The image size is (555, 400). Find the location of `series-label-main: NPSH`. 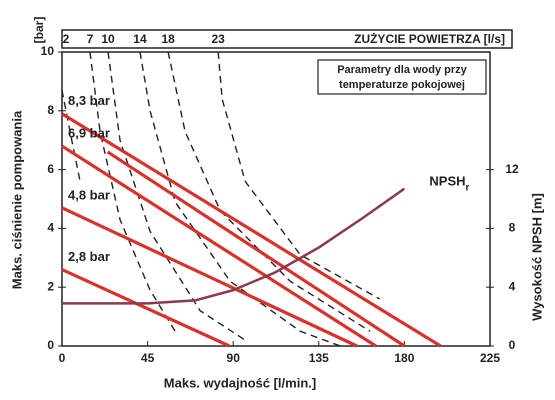

series-label-main: NPSH is located at coordinates (447, 181).